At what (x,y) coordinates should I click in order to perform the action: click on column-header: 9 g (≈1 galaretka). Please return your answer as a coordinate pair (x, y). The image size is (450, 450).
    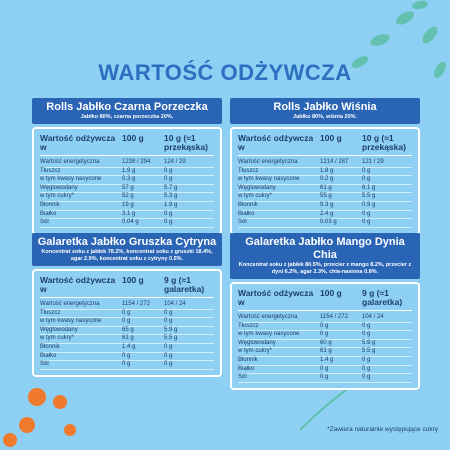
    Looking at the image, I should click on (184, 284).